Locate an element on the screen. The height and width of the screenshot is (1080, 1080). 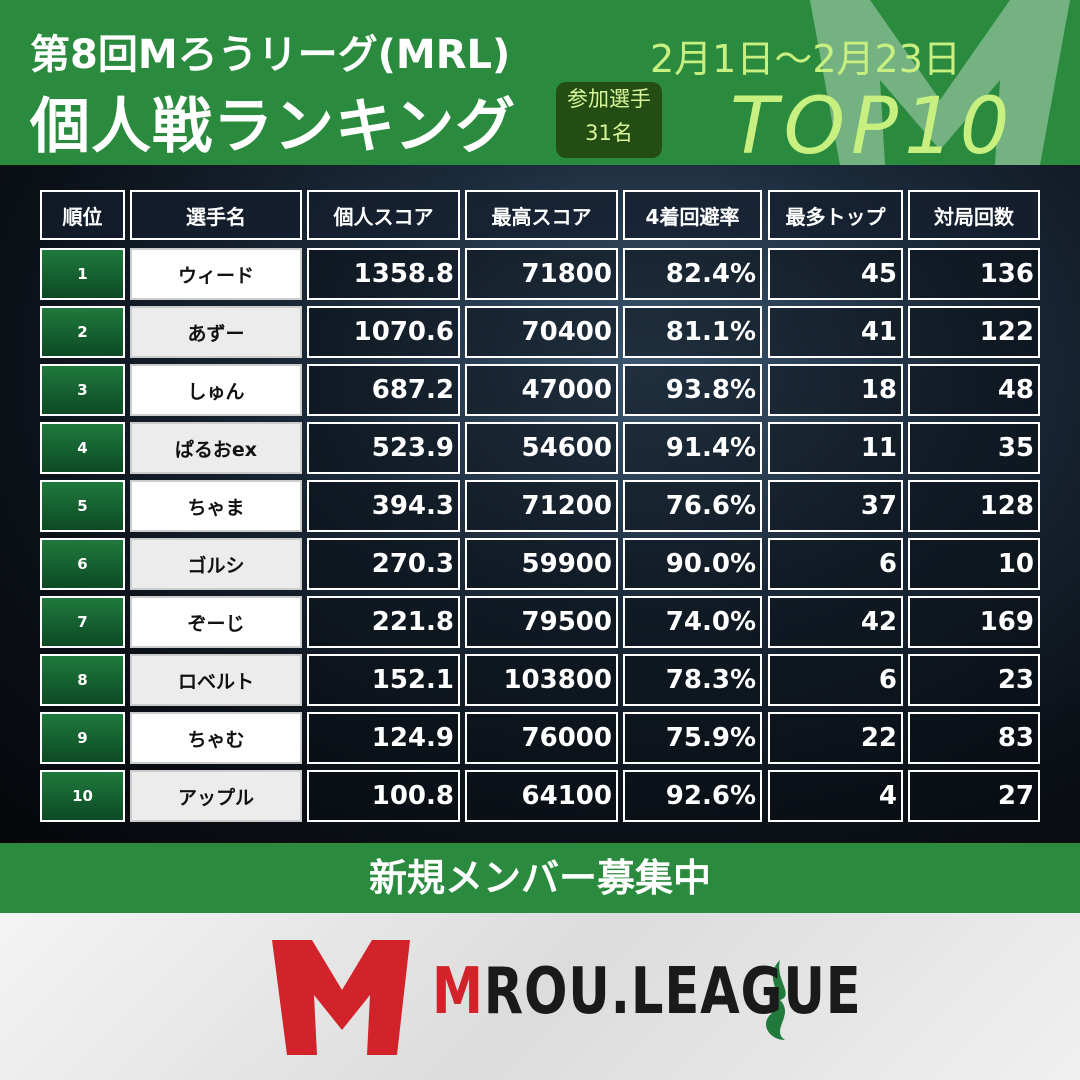
value-cell: 90.0% is located at coordinates (692, 564).